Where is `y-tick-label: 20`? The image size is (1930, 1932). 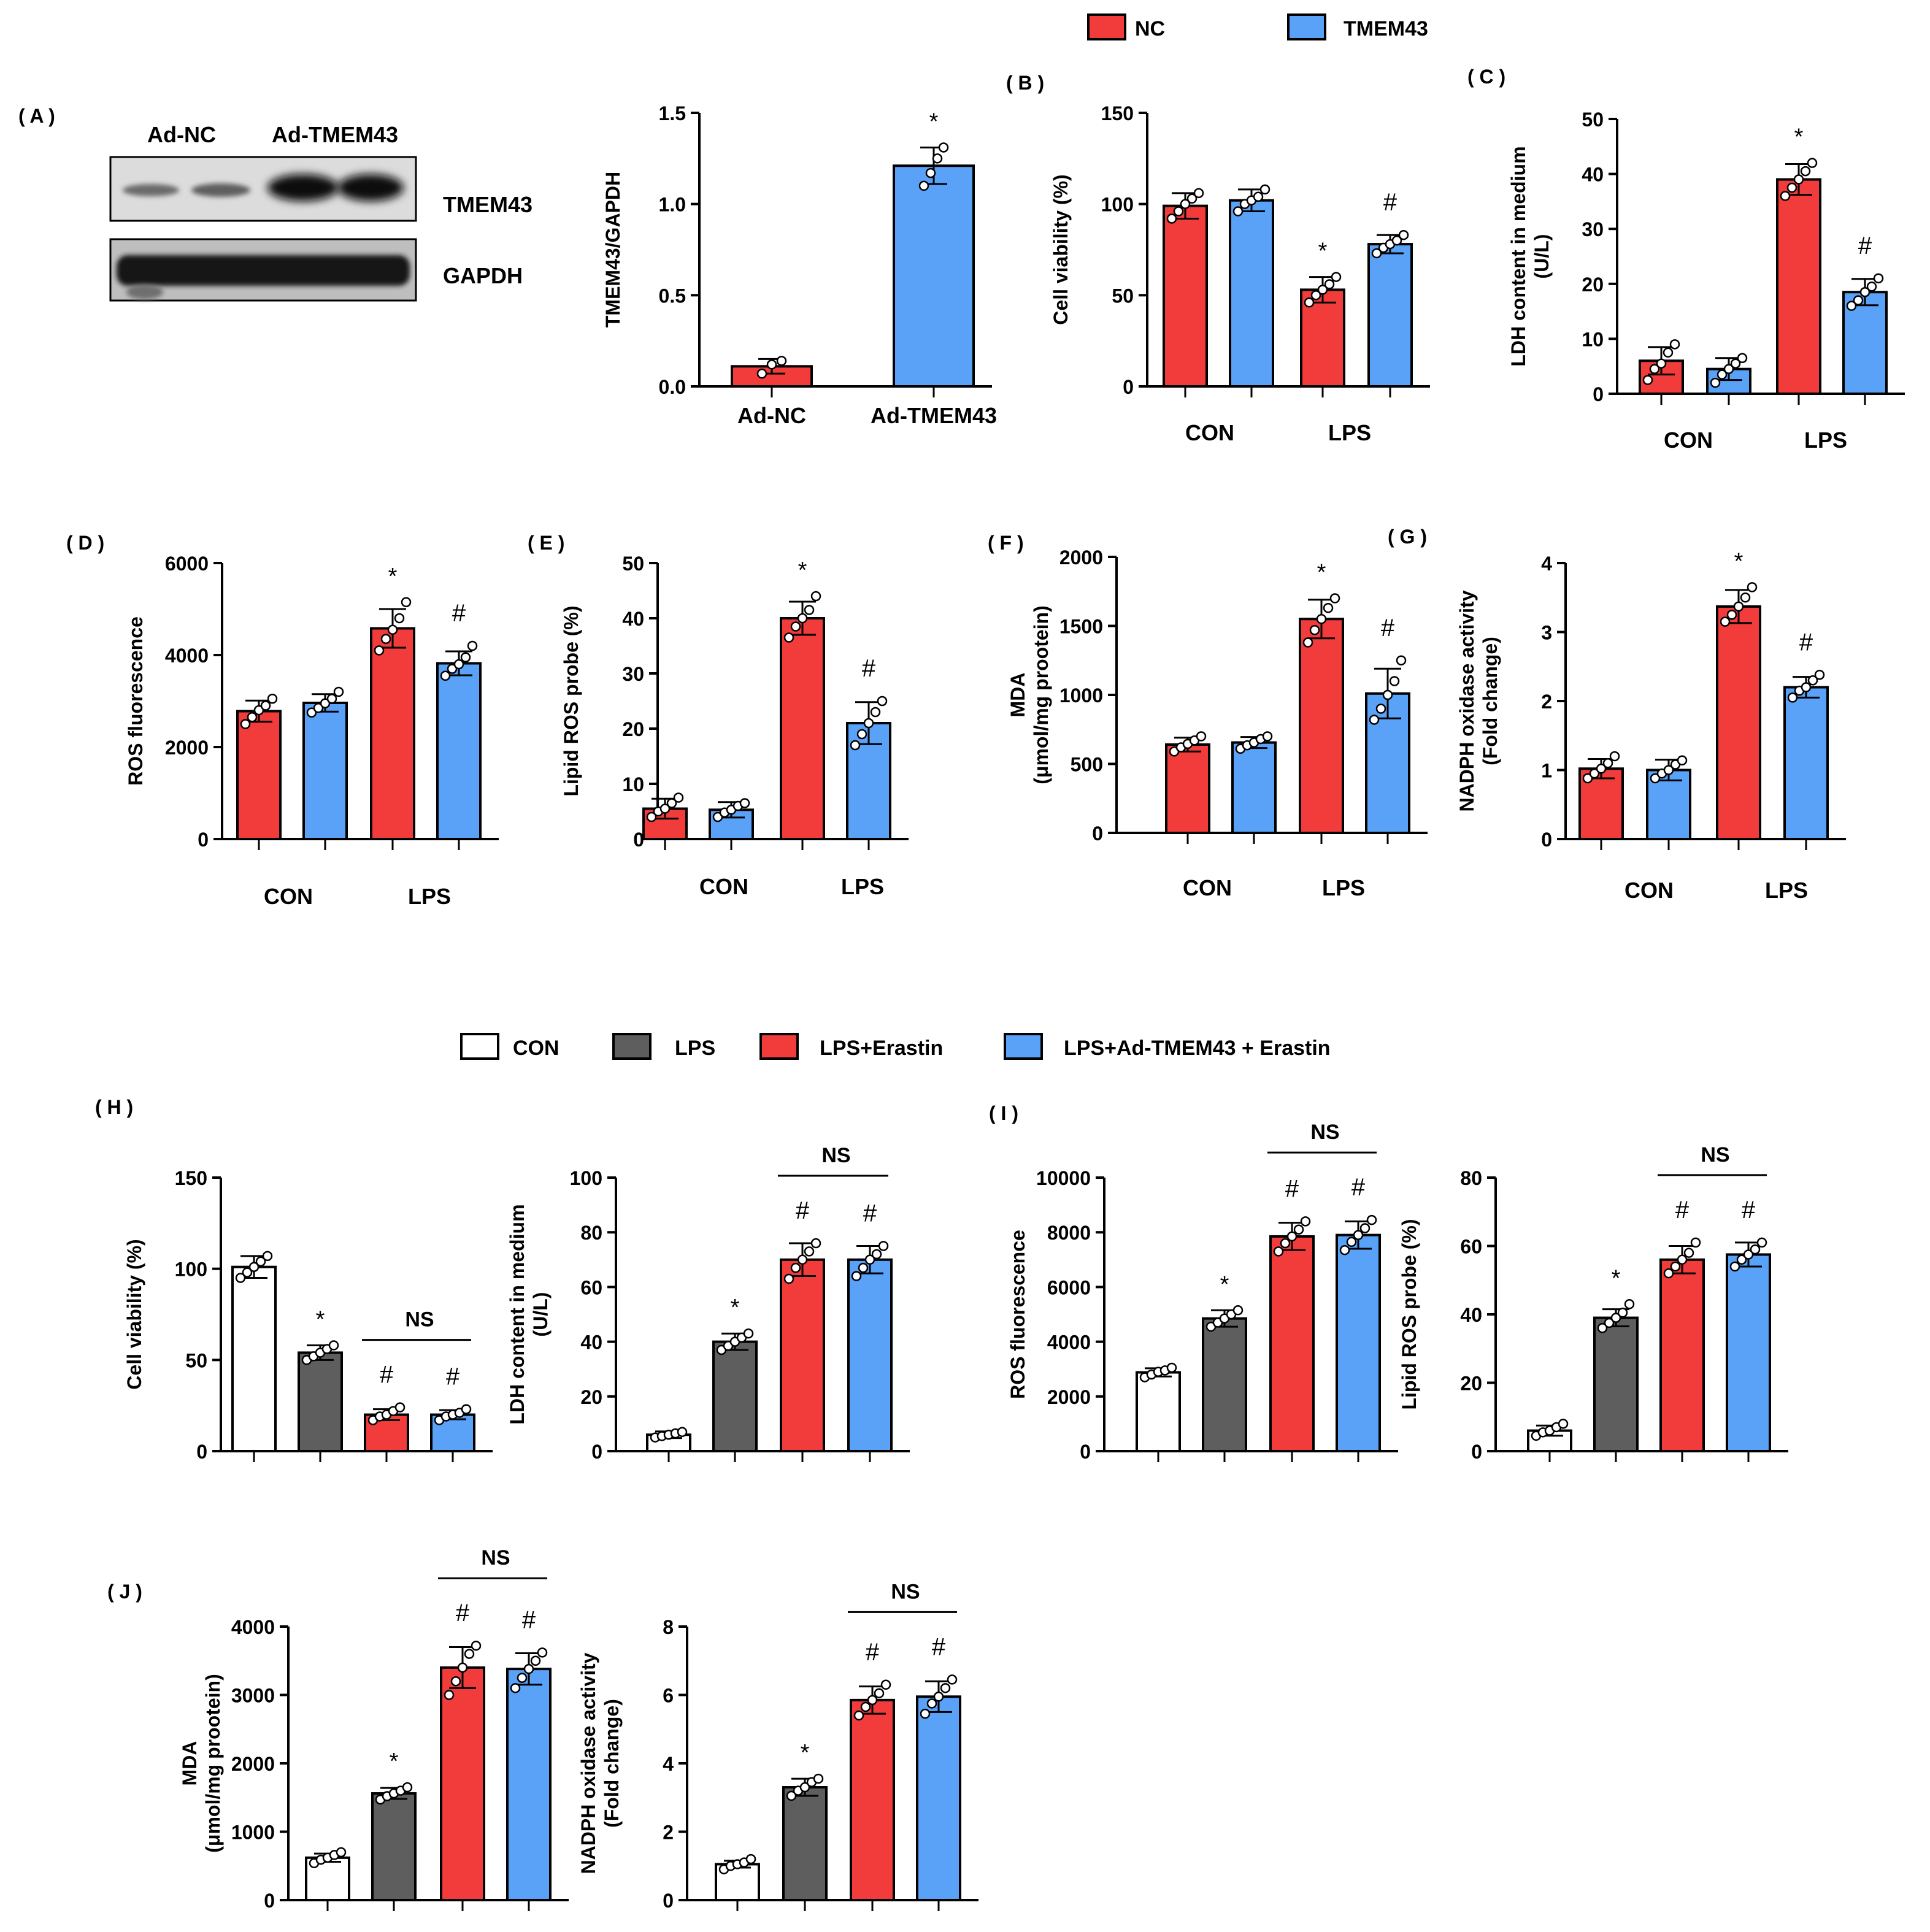 y-tick-label: 20 is located at coordinates (591, 1397).